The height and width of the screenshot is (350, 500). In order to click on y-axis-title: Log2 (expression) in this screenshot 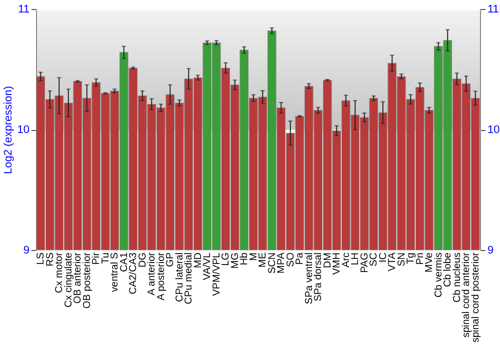, I will do `click(8, 130)`.